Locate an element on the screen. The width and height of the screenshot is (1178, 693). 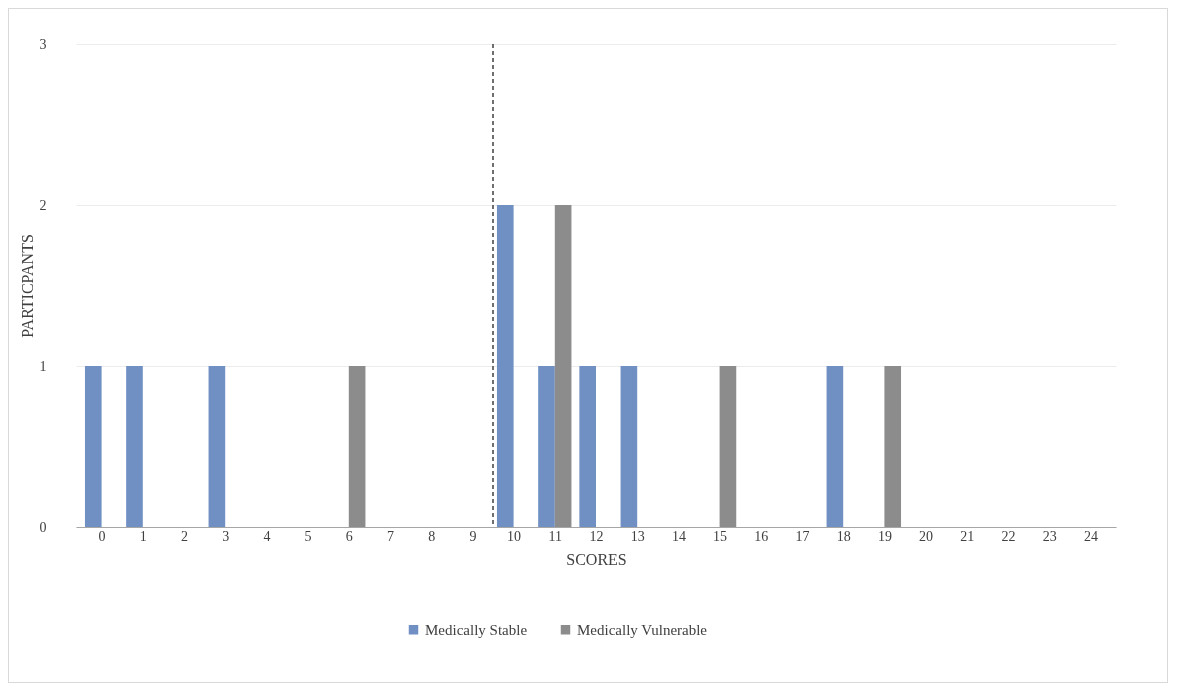
x-tick-label: 1 is located at coordinates (143, 536).